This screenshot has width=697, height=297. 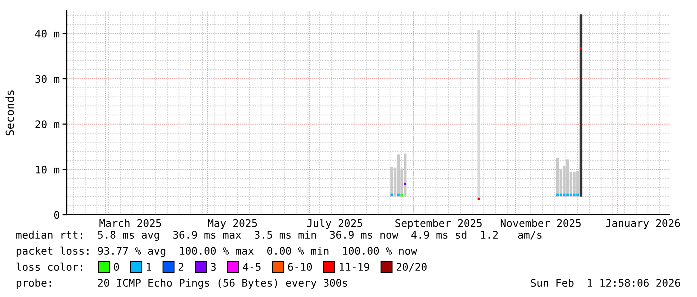 I want to click on legend-label: 6-10, so click(x=300, y=267).